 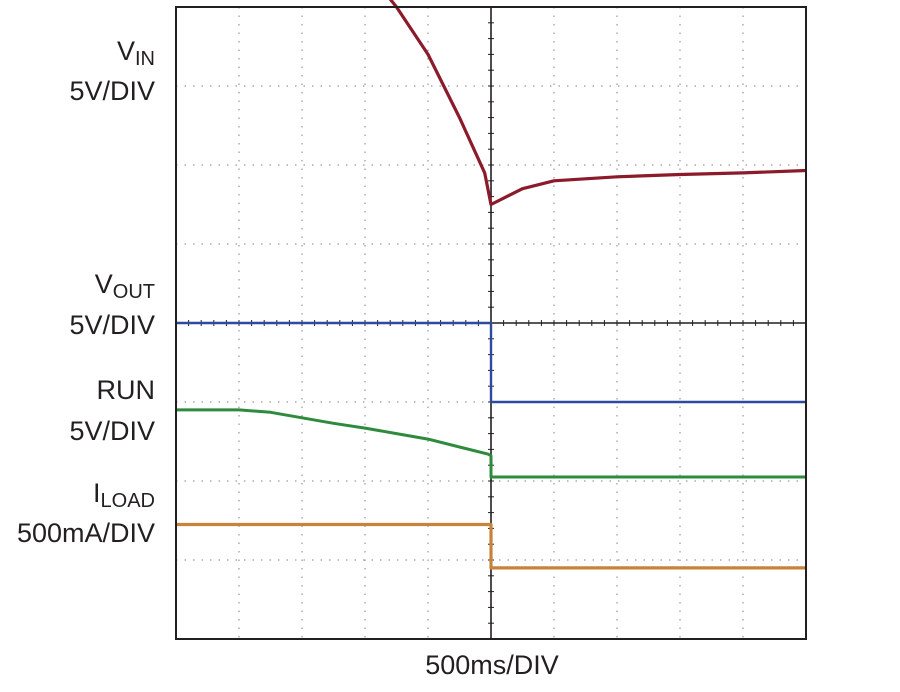 I want to click on trace-vout, so click(x=491, y=362).